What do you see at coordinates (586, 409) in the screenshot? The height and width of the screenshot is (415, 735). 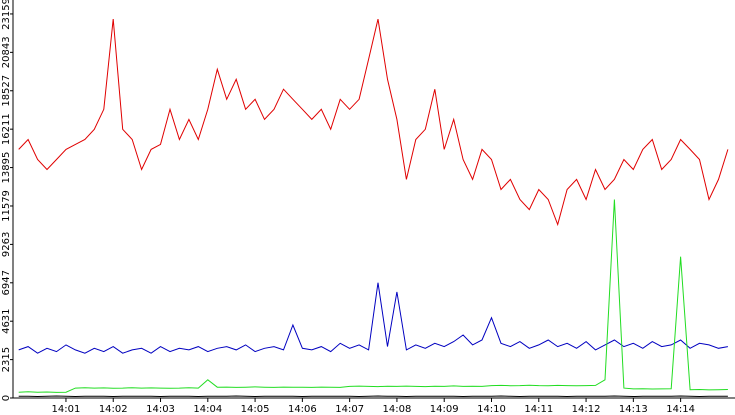 I see `x-tick-label: 14:12` at bounding box center [586, 409].